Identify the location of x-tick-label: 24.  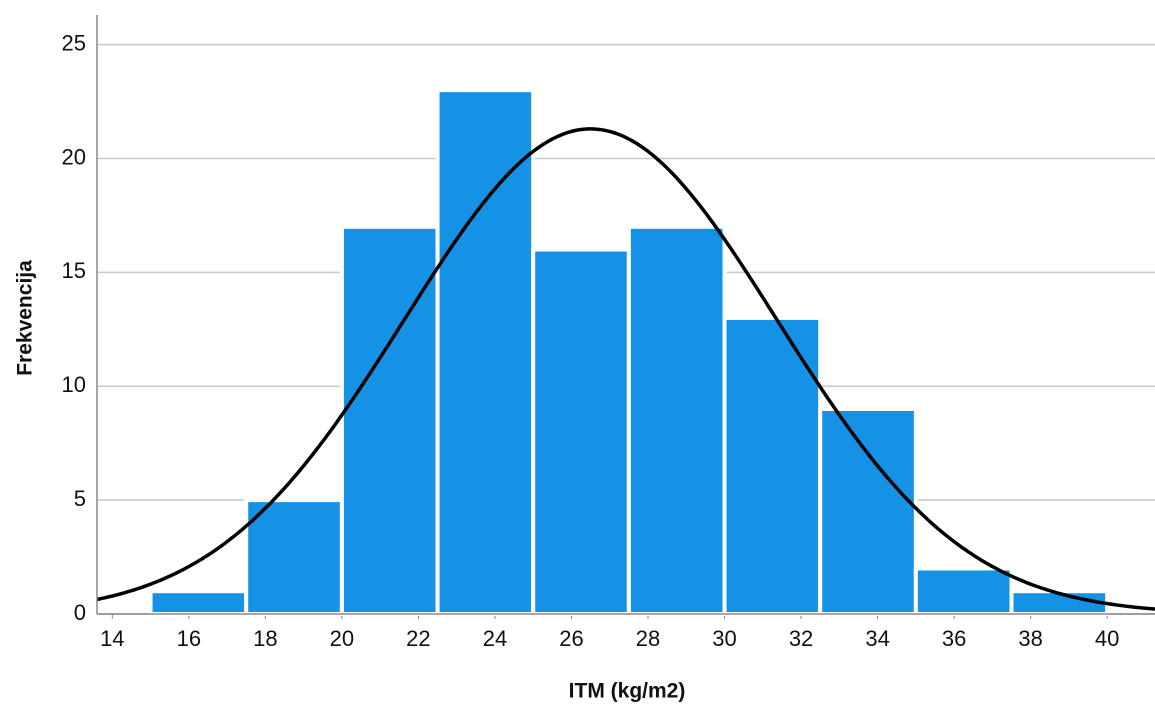
(495, 638).